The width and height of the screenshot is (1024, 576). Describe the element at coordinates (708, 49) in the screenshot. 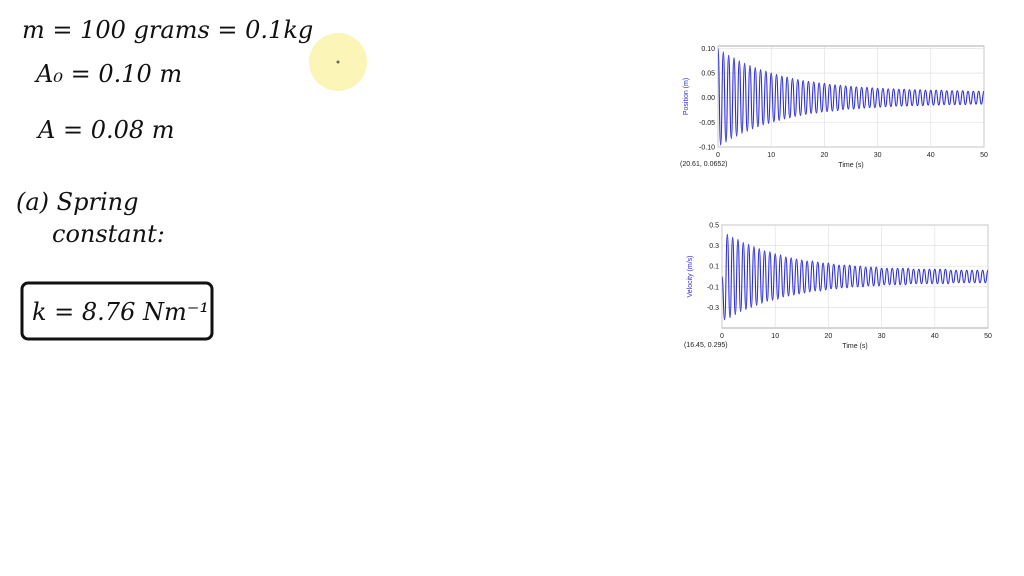

I see `y-tick-label: 0.10` at that location.